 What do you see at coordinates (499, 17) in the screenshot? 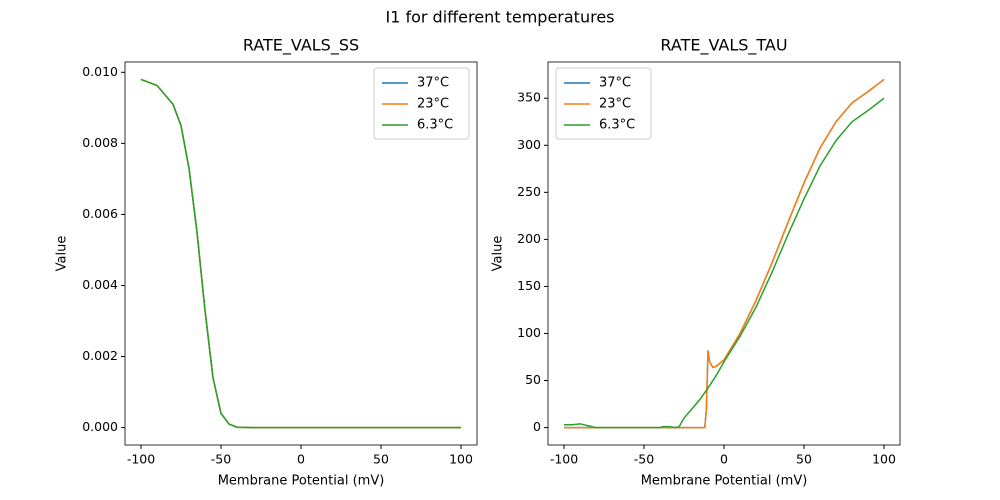
I see `figure-title: I1 for different temperatures` at bounding box center [499, 17].